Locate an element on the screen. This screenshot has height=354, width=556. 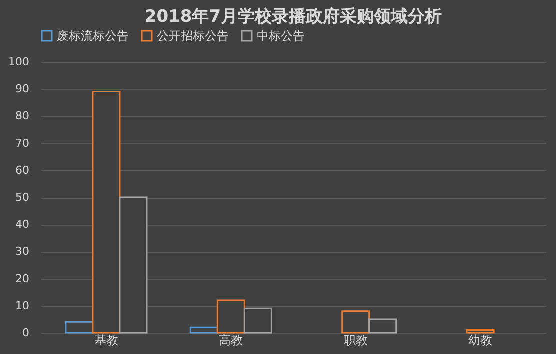
y-tick-label: 60 is located at coordinates (23, 170).